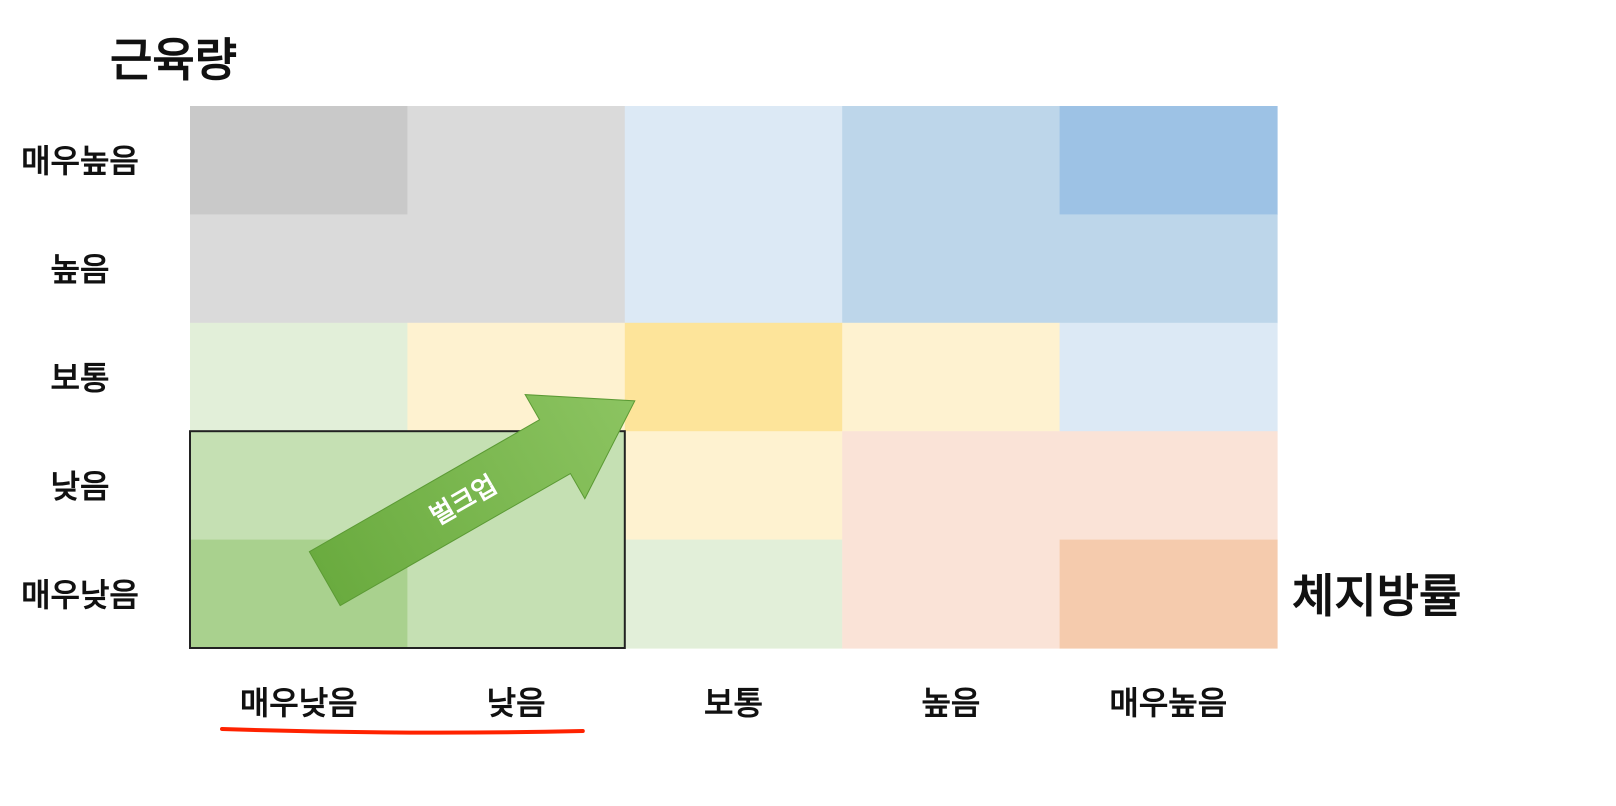  Describe the element at coordinates (516, 703) in the screenshot. I see `x-tick-label: 낮음` at that location.